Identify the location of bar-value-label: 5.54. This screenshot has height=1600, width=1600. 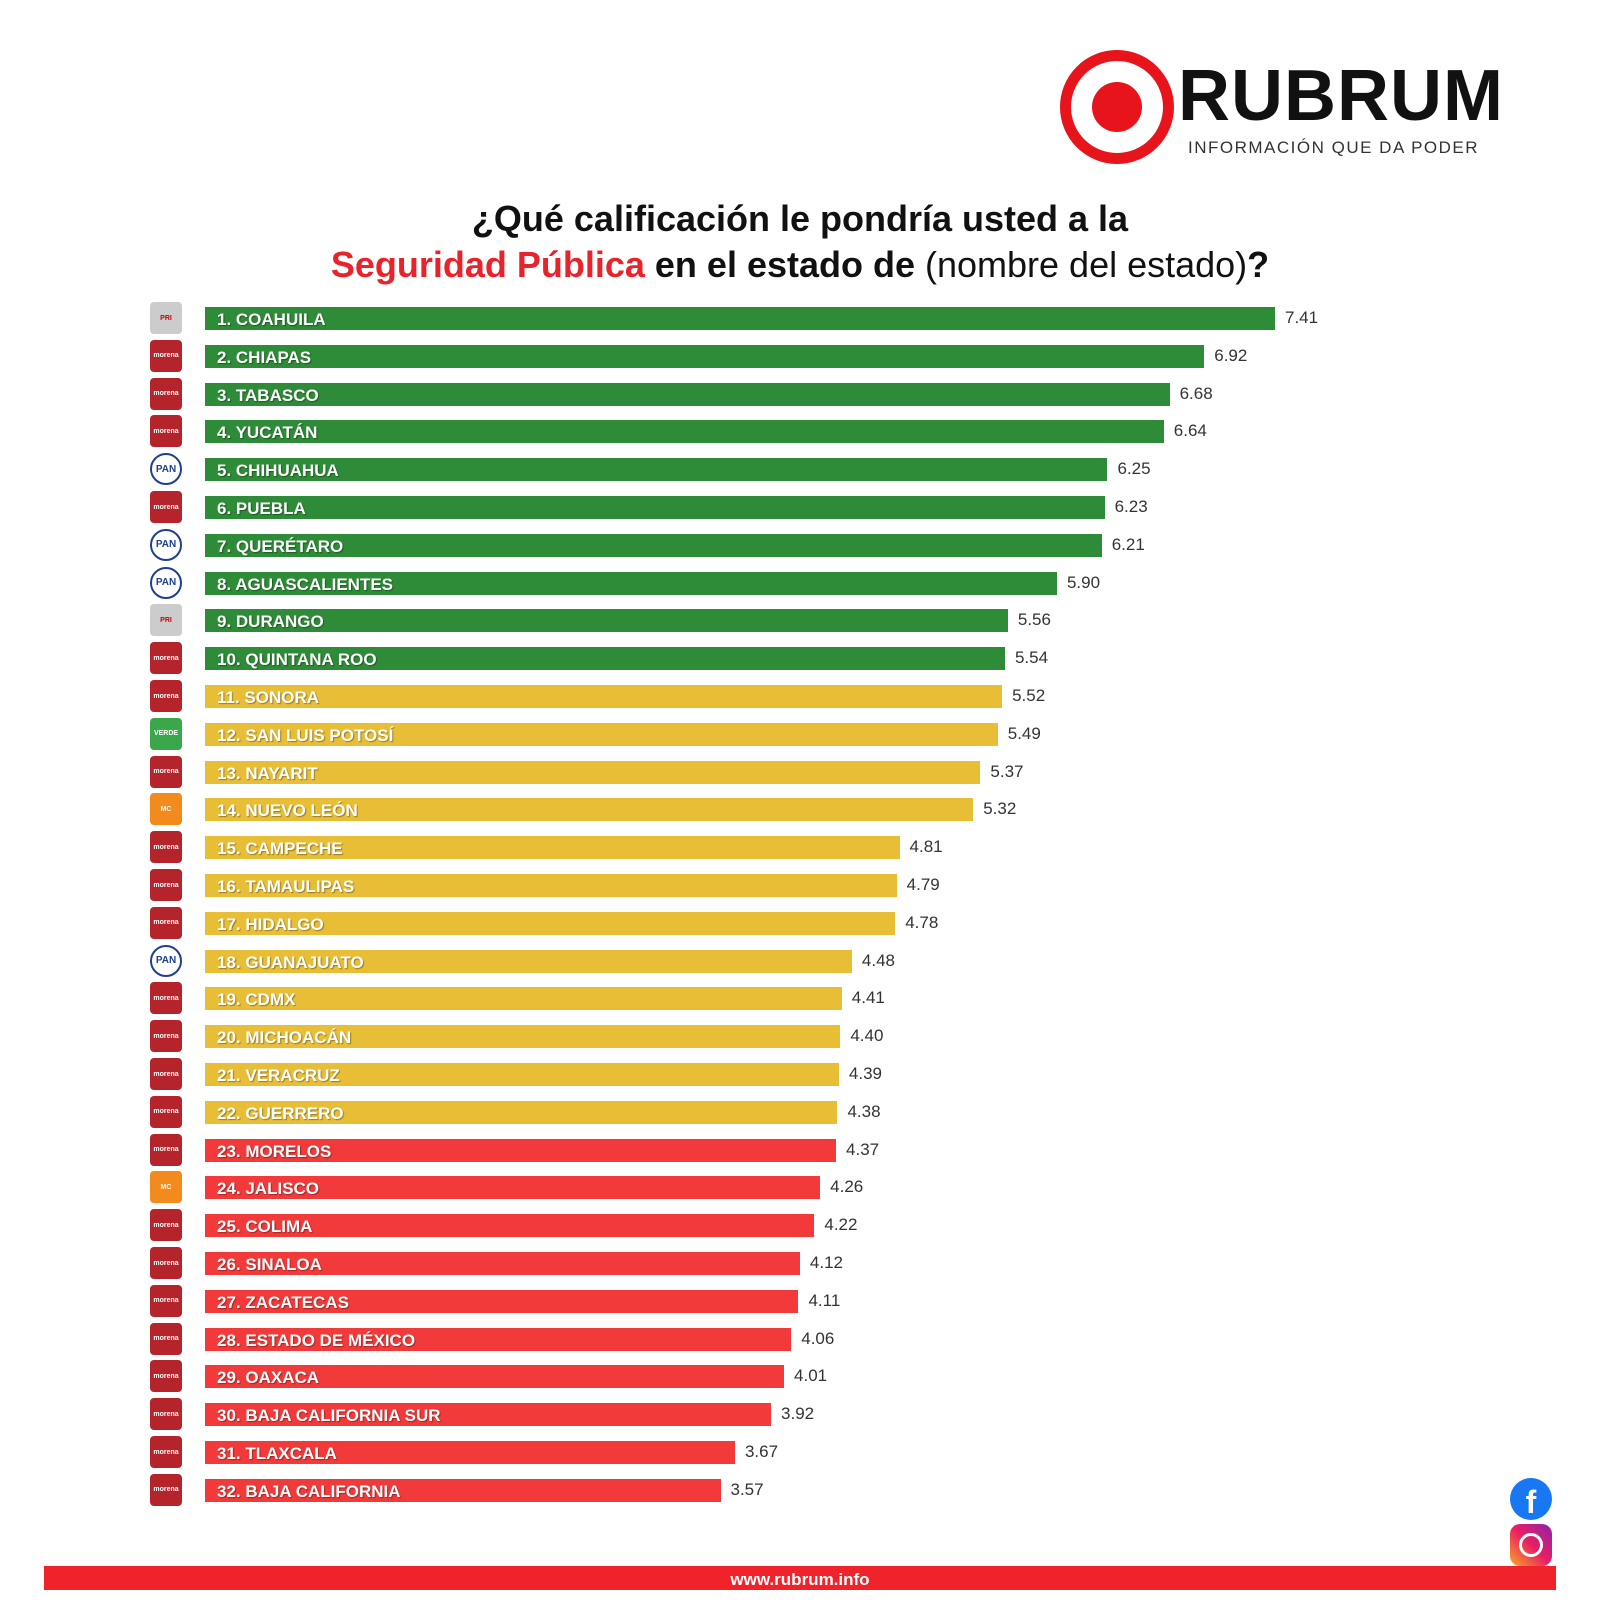
(1031, 658).